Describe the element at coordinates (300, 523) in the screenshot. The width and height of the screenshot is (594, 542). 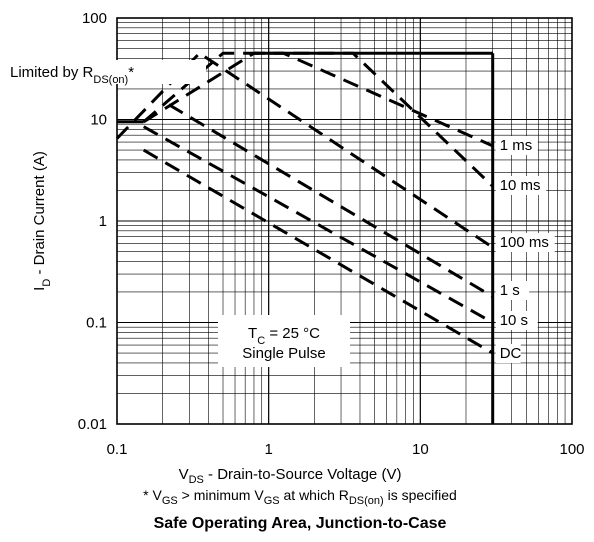
I see `chart-title: Safe Operating Area, Junction-to-Case` at that location.